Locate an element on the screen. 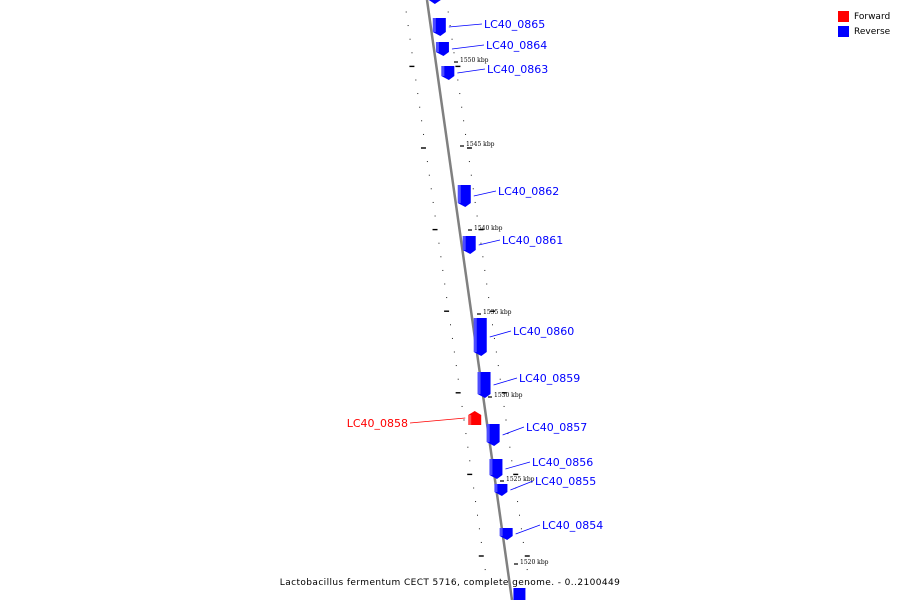 The width and height of the screenshot is (900, 600). gene-label: LC40_0855 is located at coordinates (565, 481).